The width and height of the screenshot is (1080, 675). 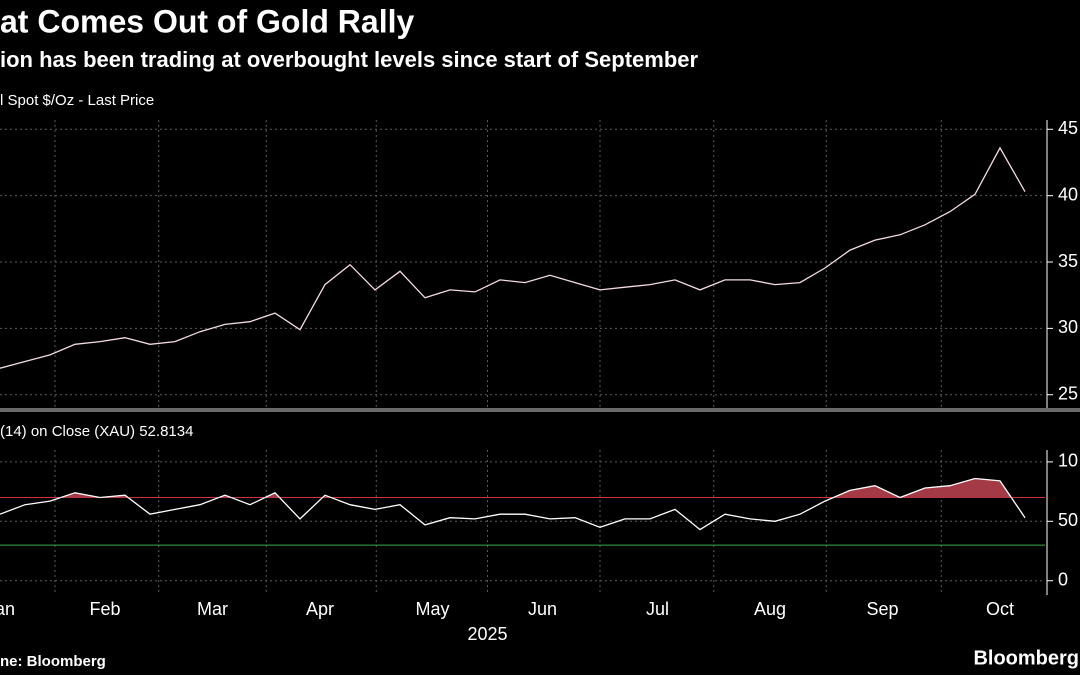 What do you see at coordinates (1000, 609) in the screenshot?
I see `x-tick-label: Oct` at bounding box center [1000, 609].